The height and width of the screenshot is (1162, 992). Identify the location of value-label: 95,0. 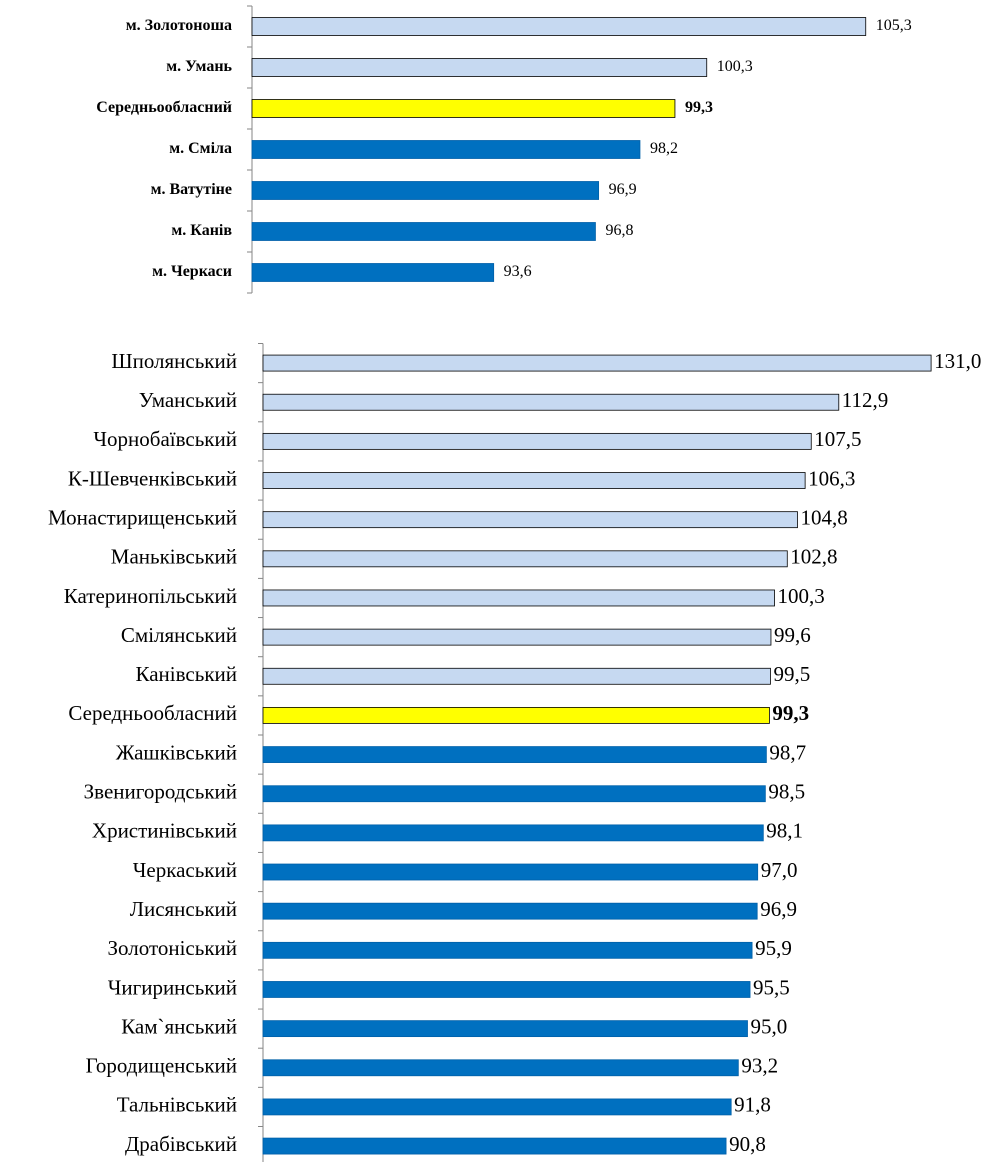
(769, 1026).